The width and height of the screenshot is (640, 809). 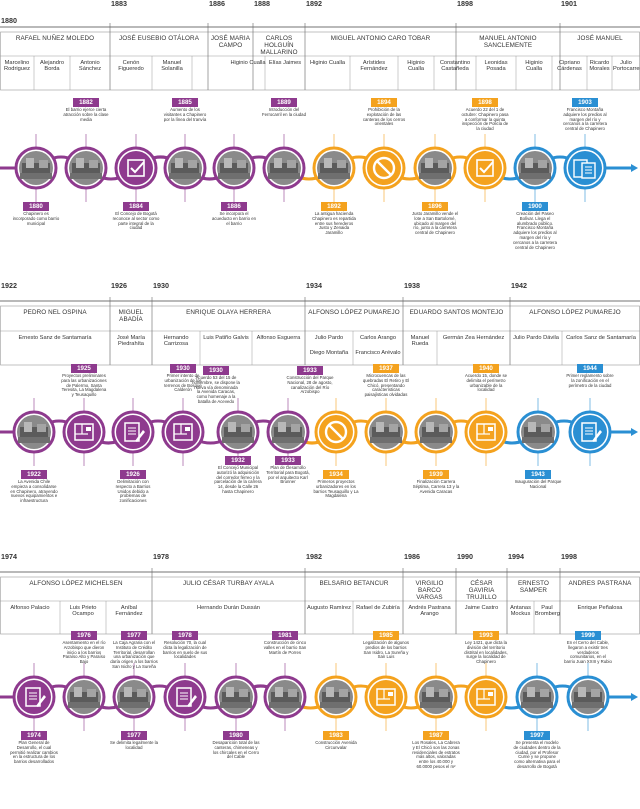 I want to click on mayor-name: Francisco Arévalo, so click(x=378, y=353).